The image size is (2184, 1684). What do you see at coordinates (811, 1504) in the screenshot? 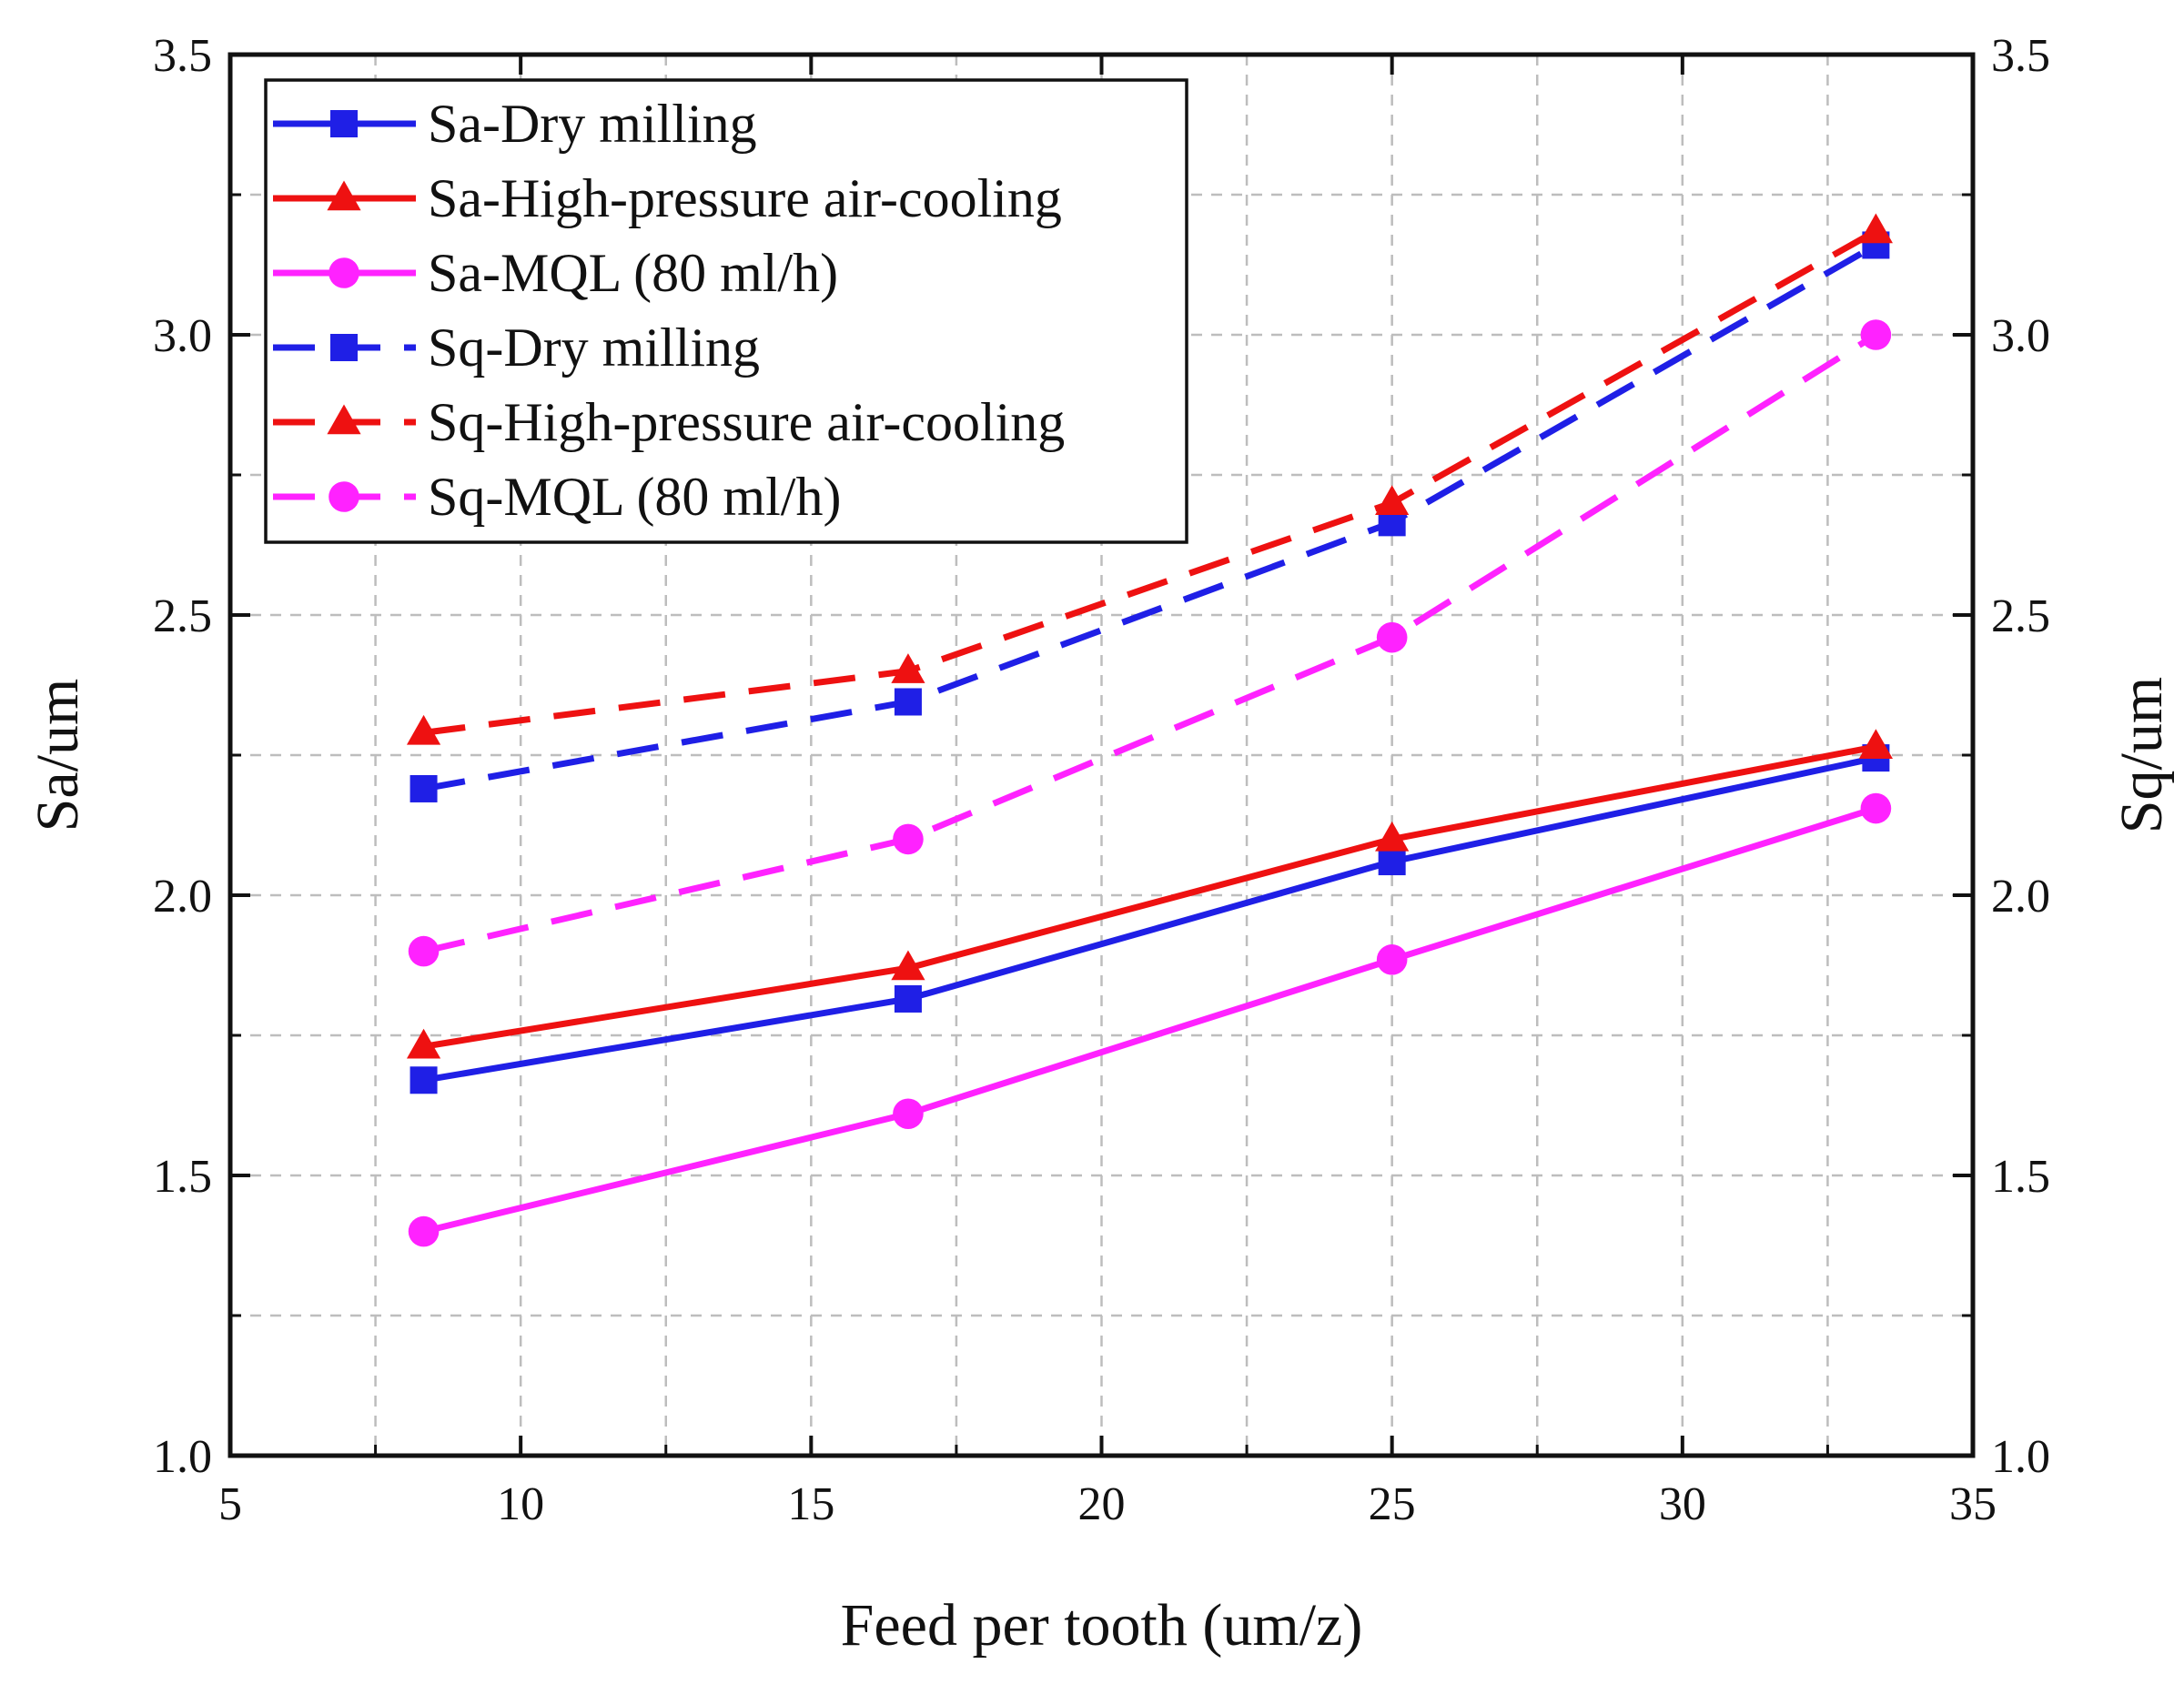
I see `x-tick-label: 15` at bounding box center [811, 1504].